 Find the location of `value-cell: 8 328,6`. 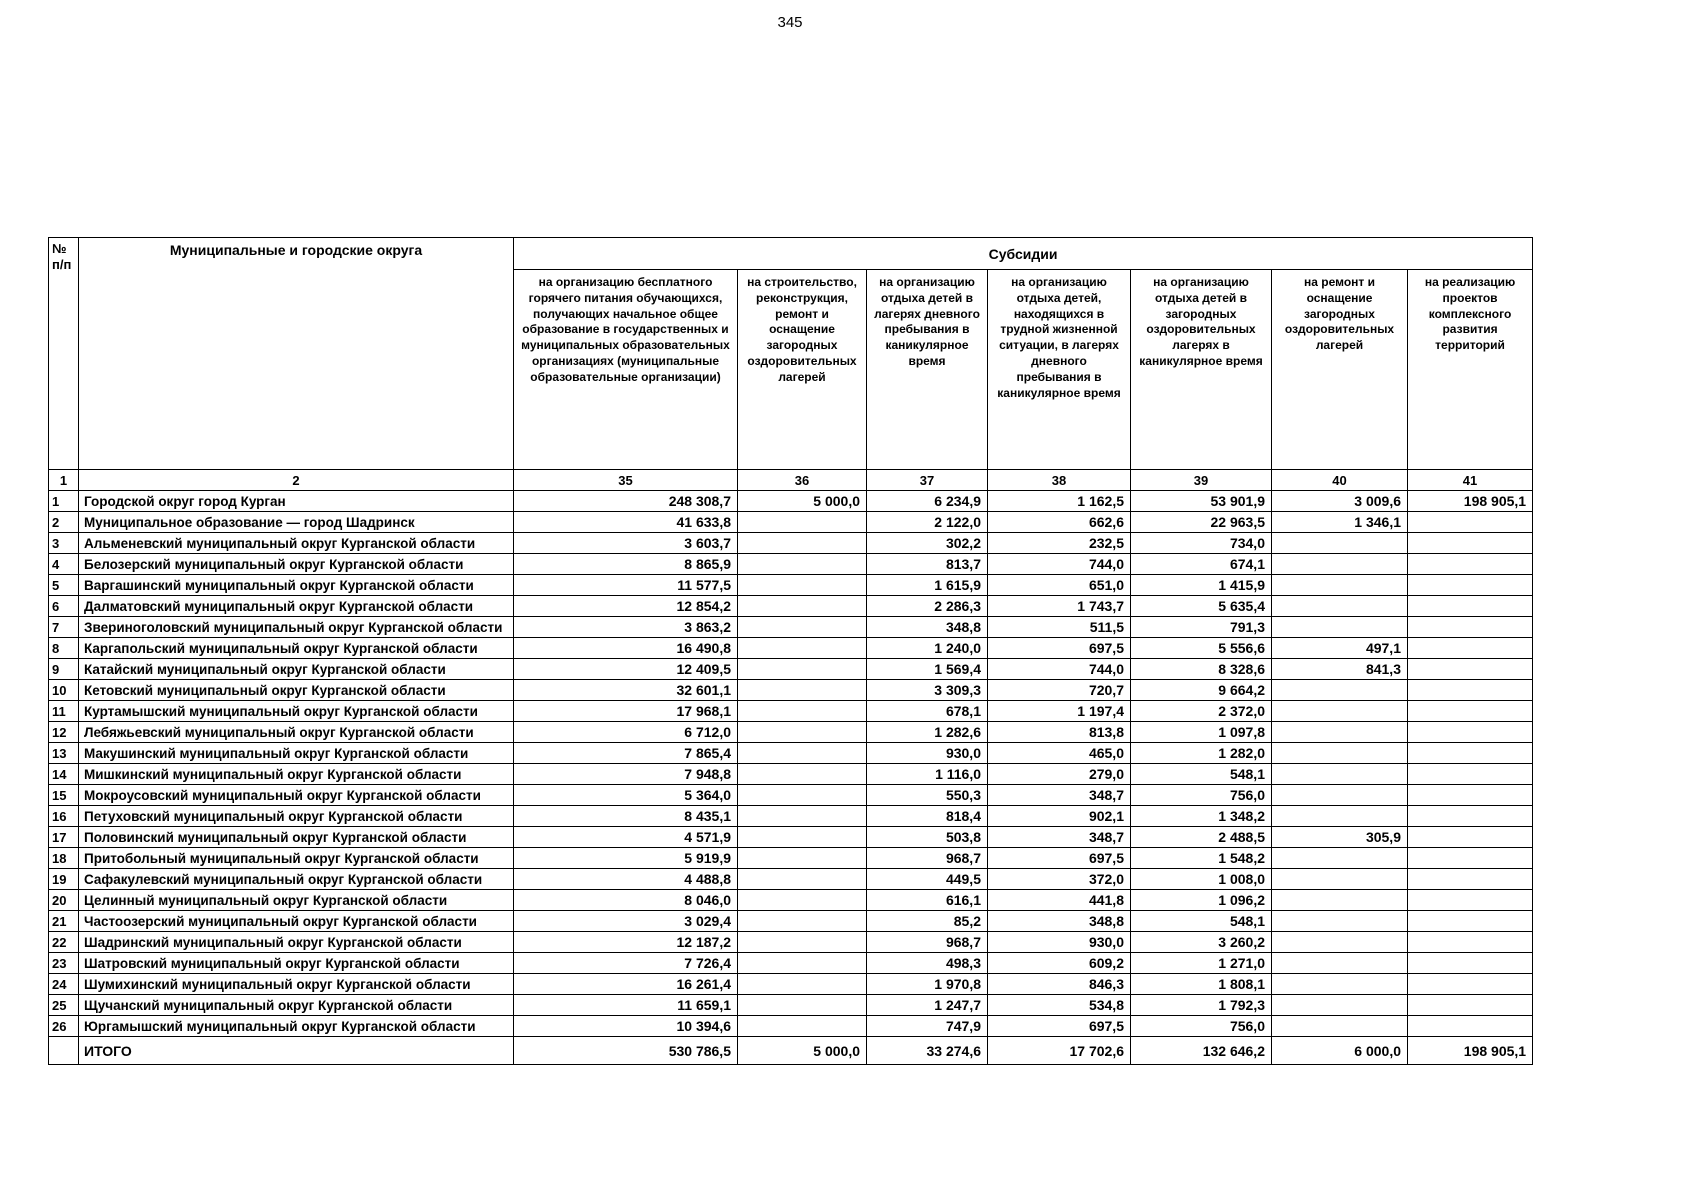

value-cell: 8 328,6 is located at coordinates (1201, 669).